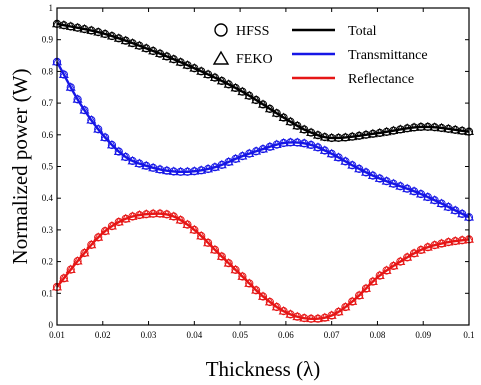 The width and height of the screenshot is (481, 385). I want to click on x-tick-label: 0.03, so click(149, 335).